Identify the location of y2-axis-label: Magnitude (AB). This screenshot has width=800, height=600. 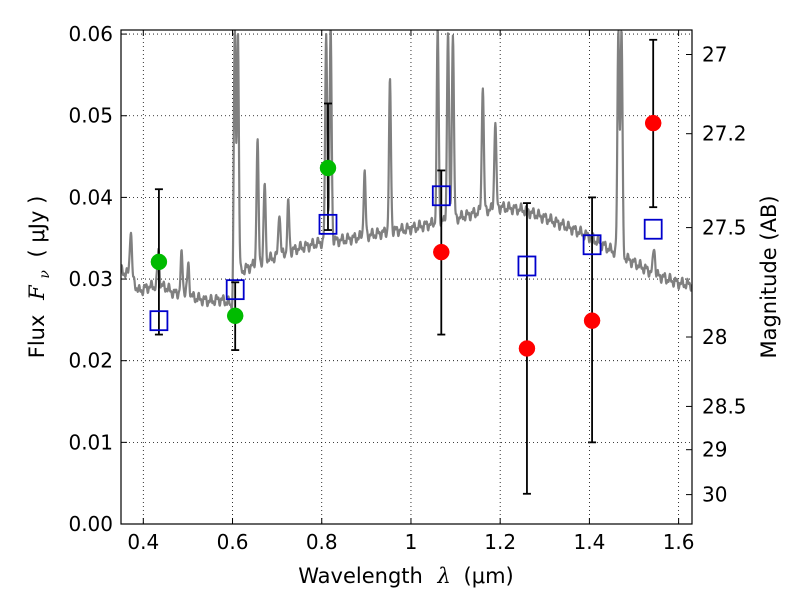
(769, 276).